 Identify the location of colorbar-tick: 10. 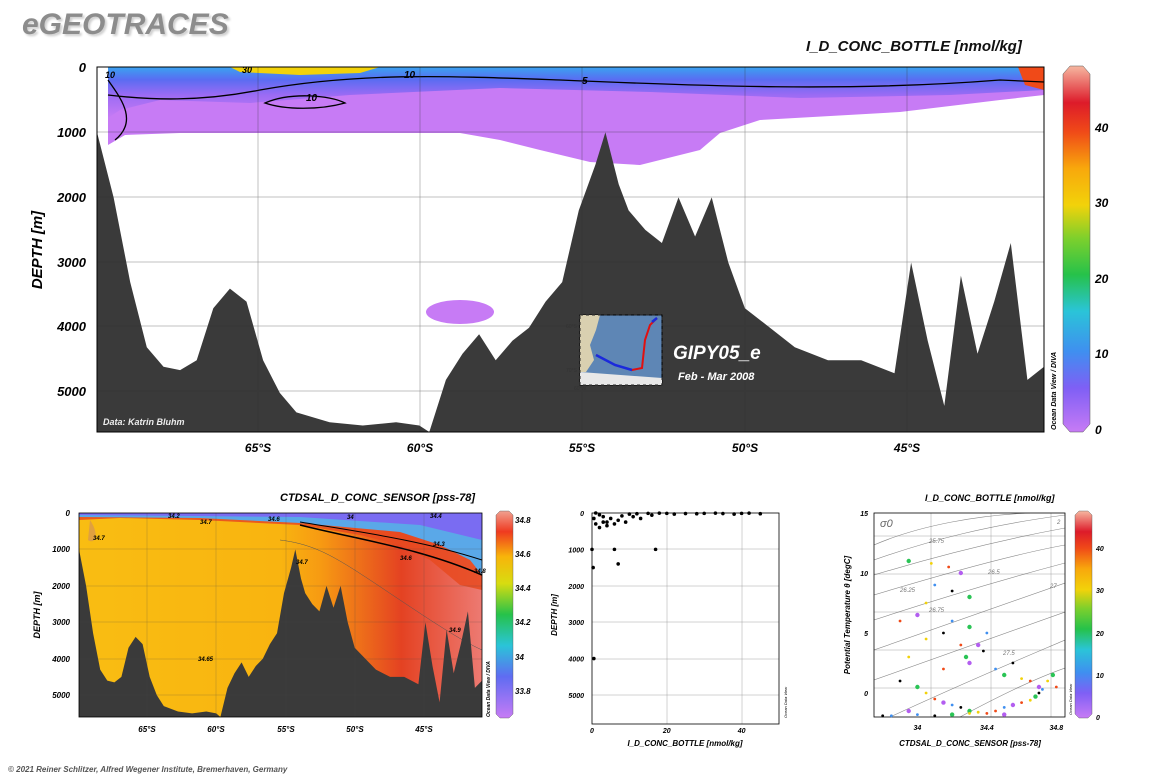
(1100, 676).